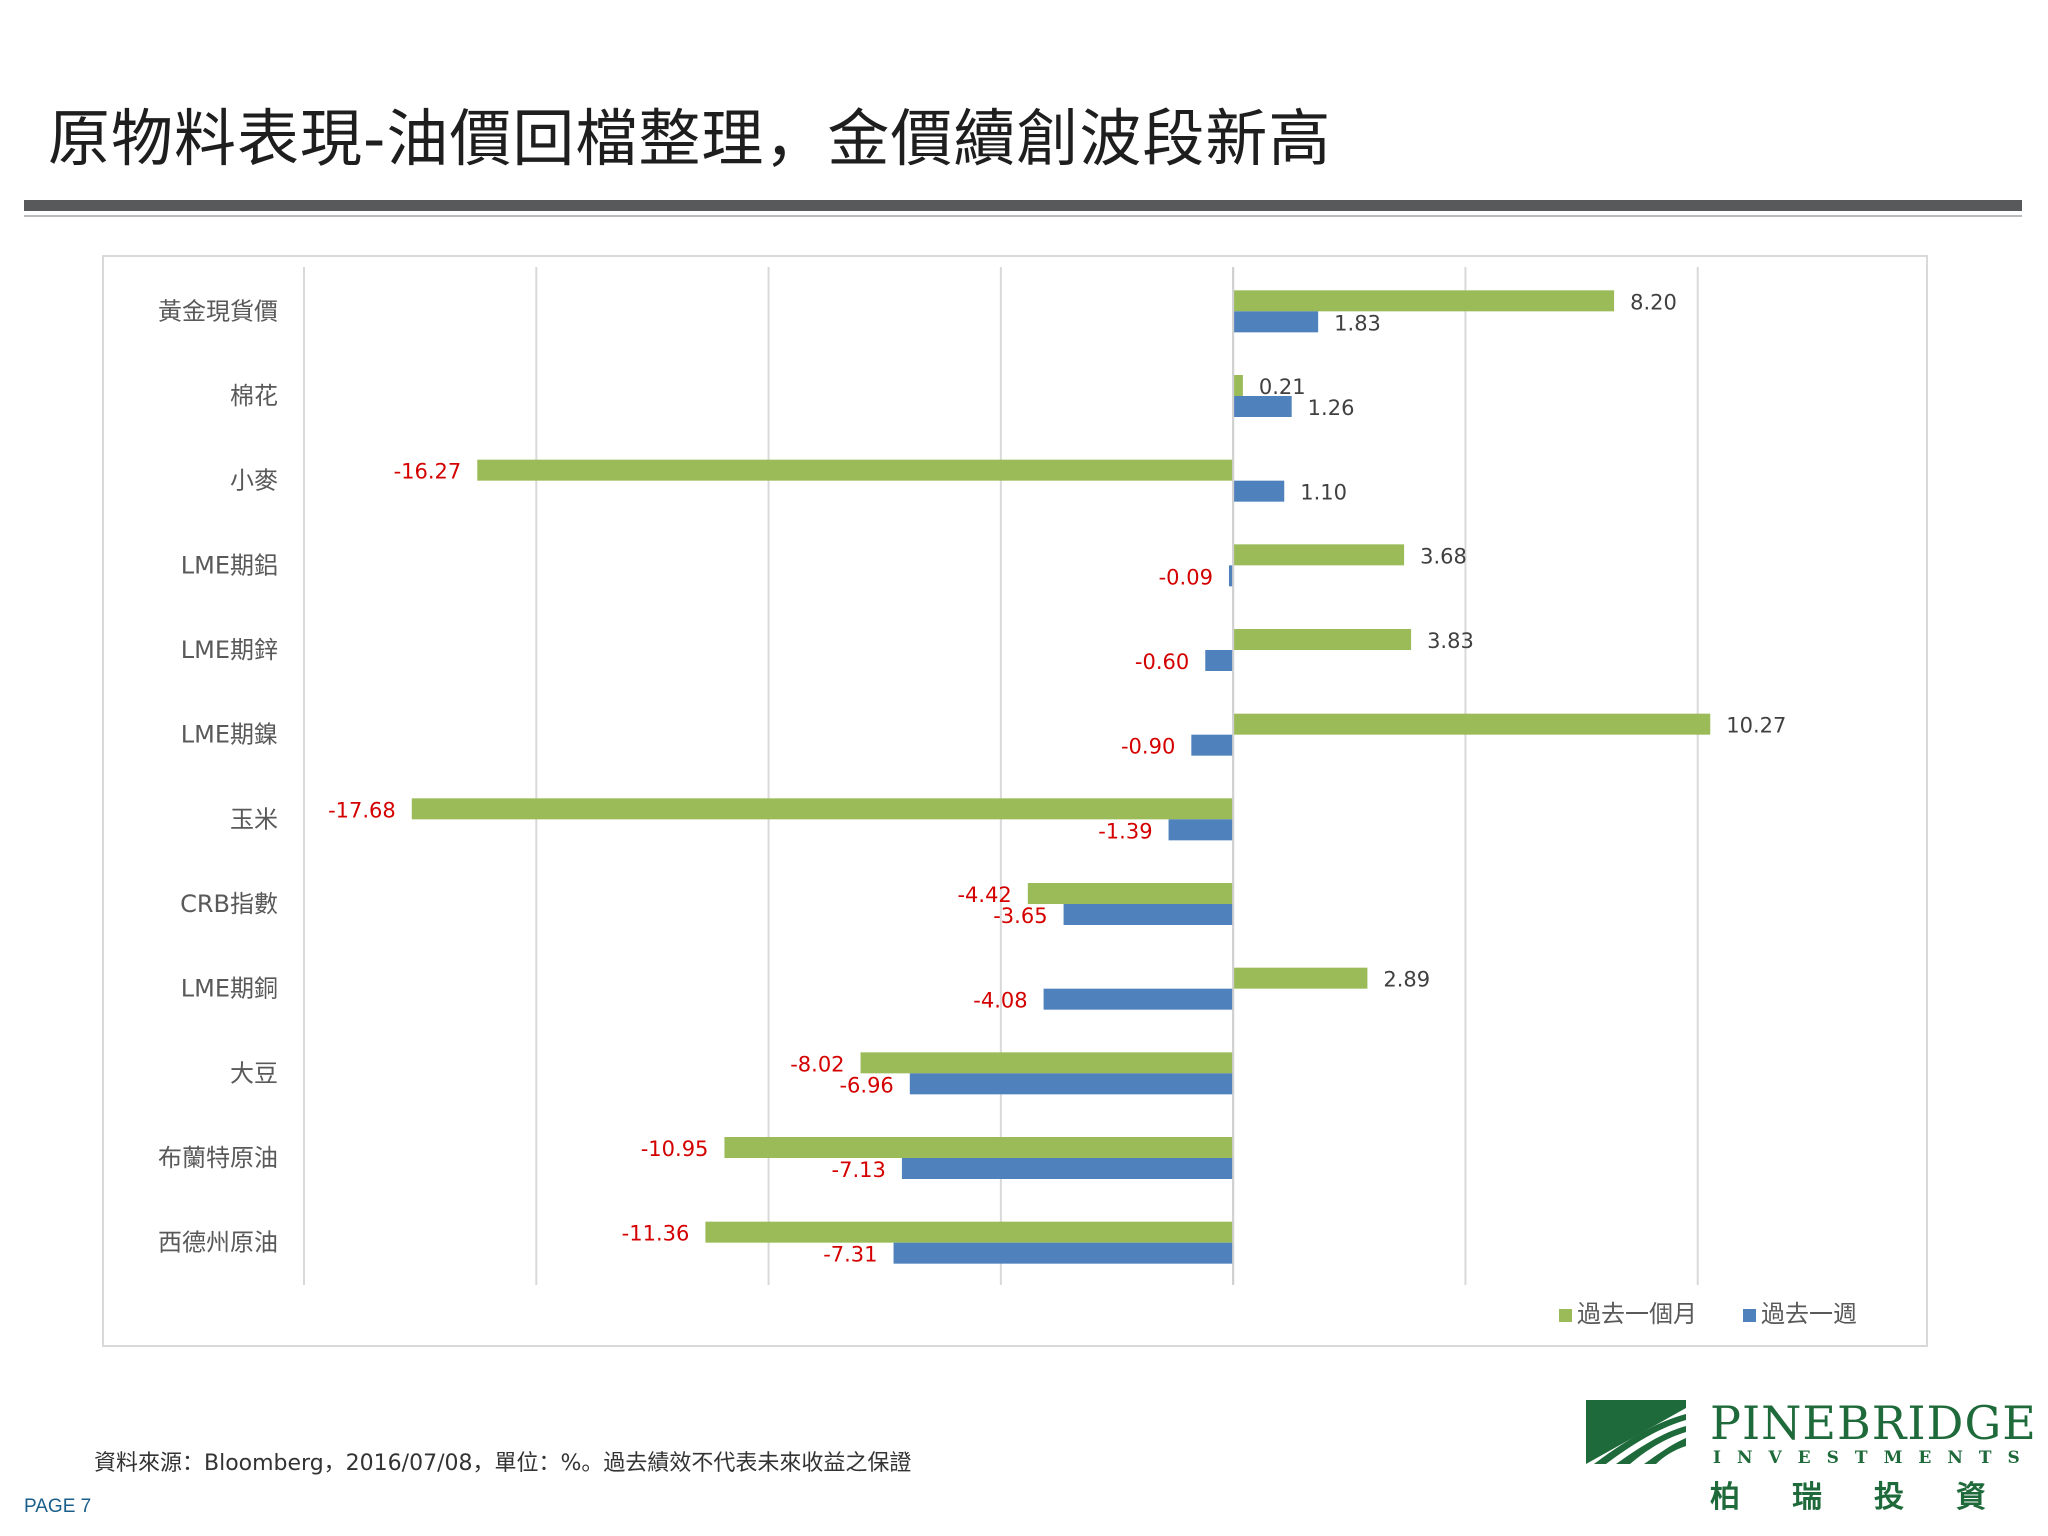 The height and width of the screenshot is (1536, 2048). Describe the element at coordinates (1874, 1458) in the screenshot. I see `logo-subtitle: INVESTMENTS` at that location.